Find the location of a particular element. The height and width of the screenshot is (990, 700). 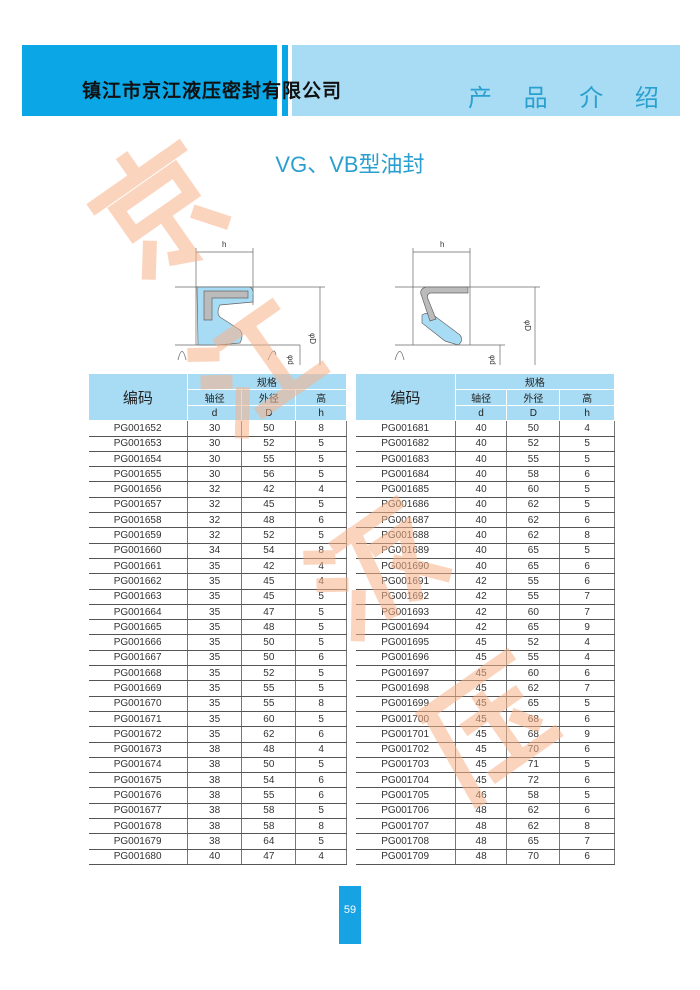

table-row: PG001703 45 71 5 is located at coordinates (485, 765).